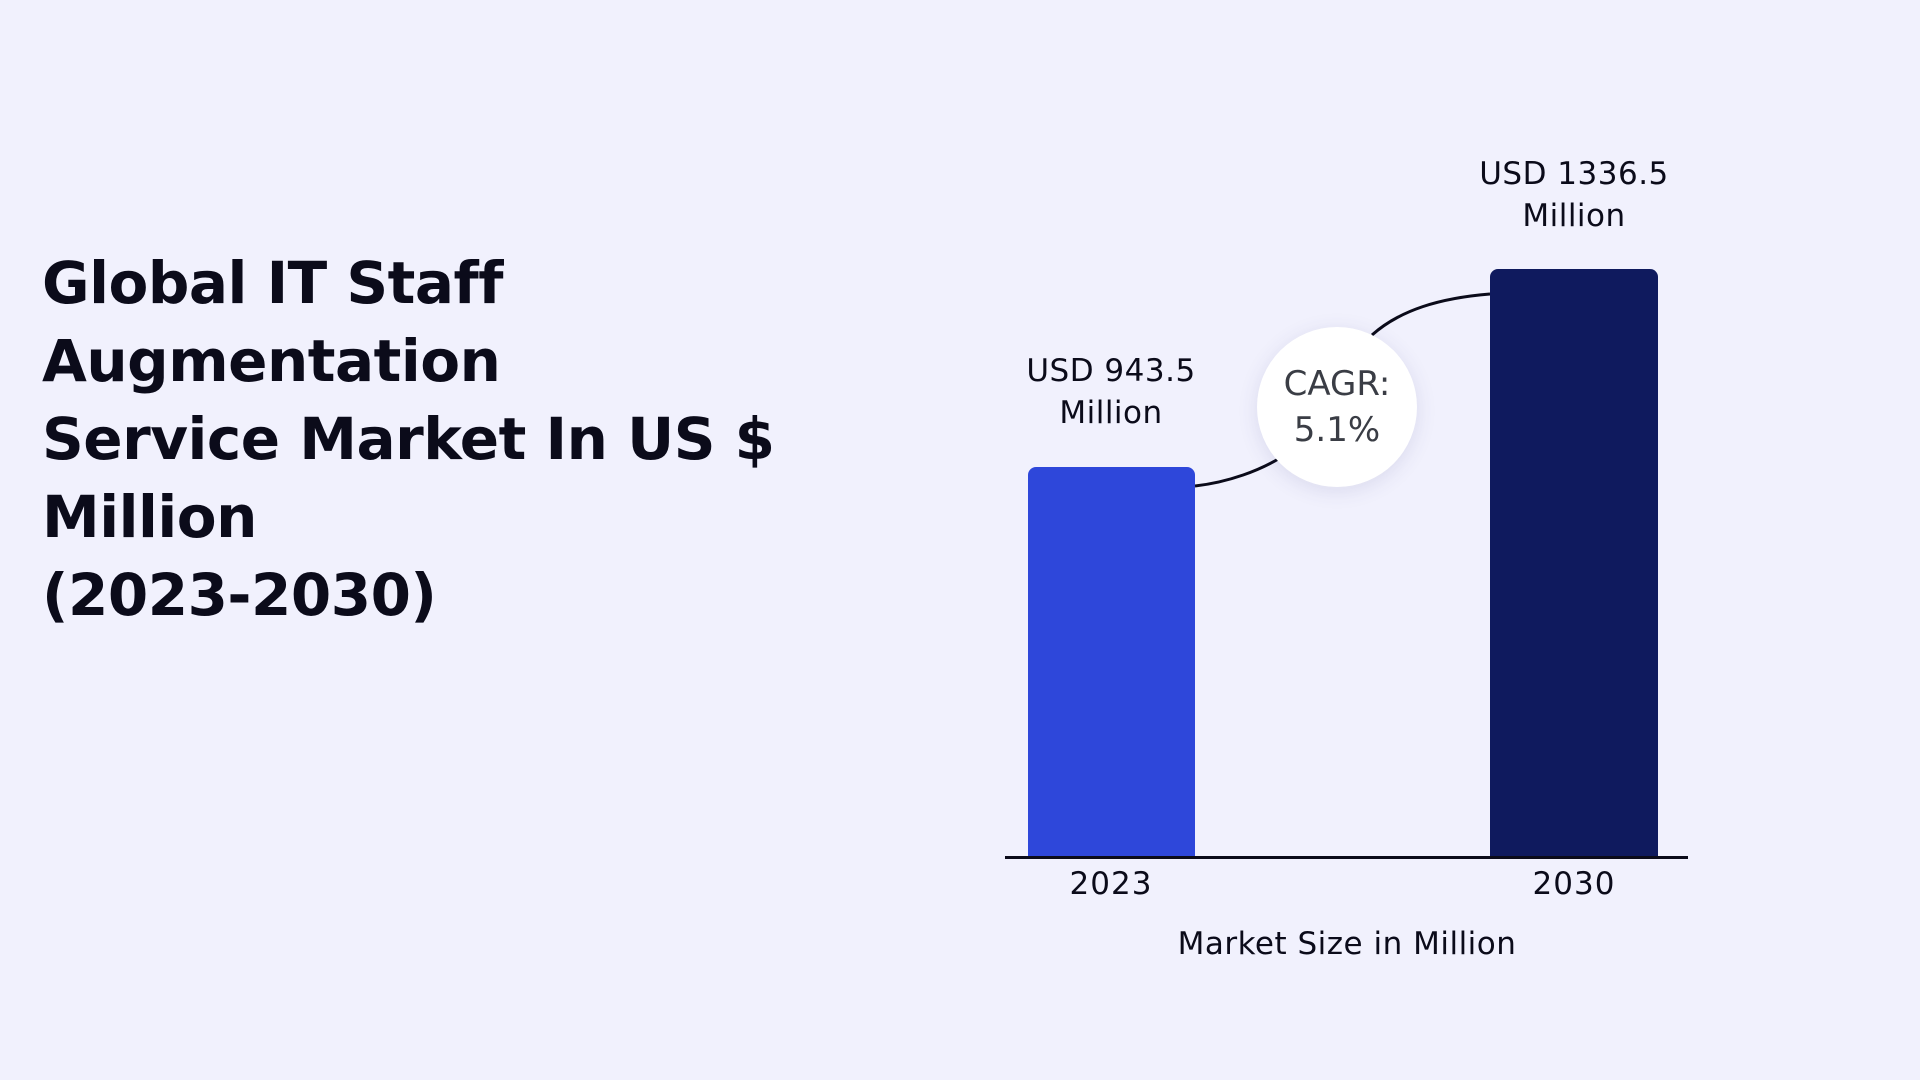 The width and height of the screenshot is (1920, 1080). I want to click on bar-2030-value: USD 1336.5, so click(1574, 174).